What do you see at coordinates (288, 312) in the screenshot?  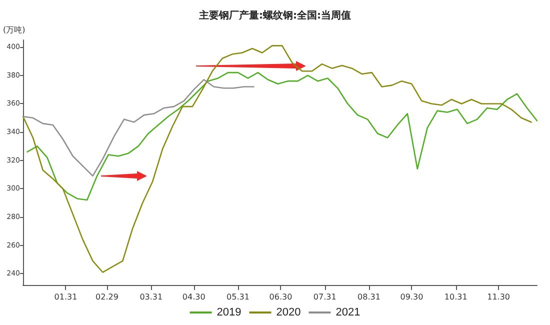 I see `legend-label: 2020` at bounding box center [288, 312].